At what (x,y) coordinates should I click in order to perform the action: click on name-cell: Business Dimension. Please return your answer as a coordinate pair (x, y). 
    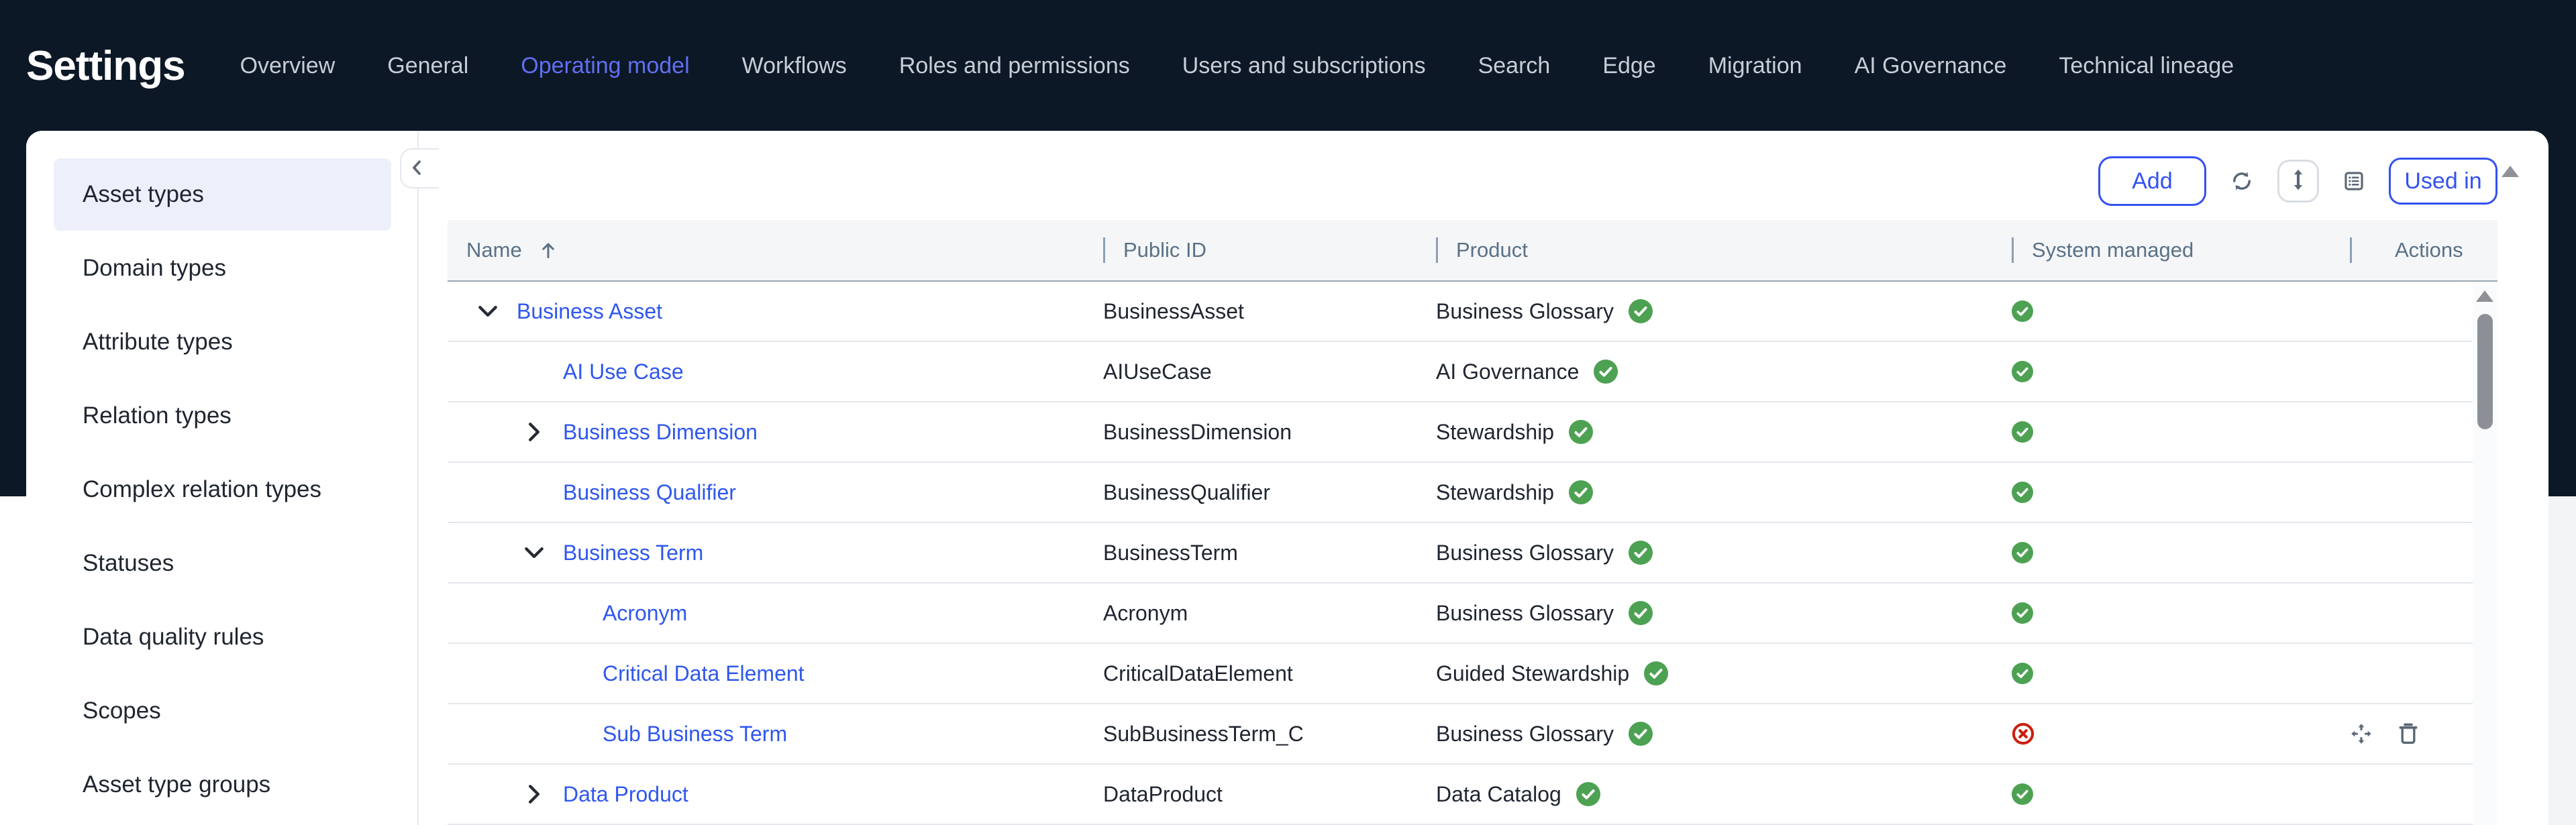
    Looking at the image, I should click on (765, 432).